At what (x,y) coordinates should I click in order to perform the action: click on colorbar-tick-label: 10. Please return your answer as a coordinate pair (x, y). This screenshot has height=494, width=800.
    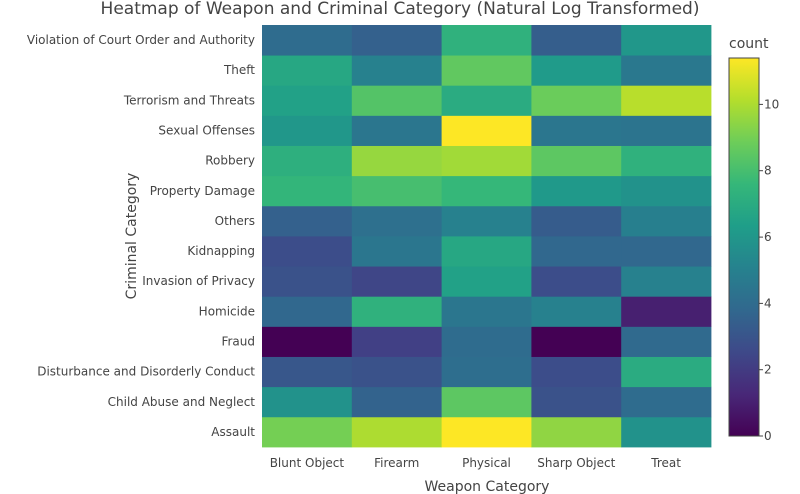
    Looking at the image, I should click on (771, 104).